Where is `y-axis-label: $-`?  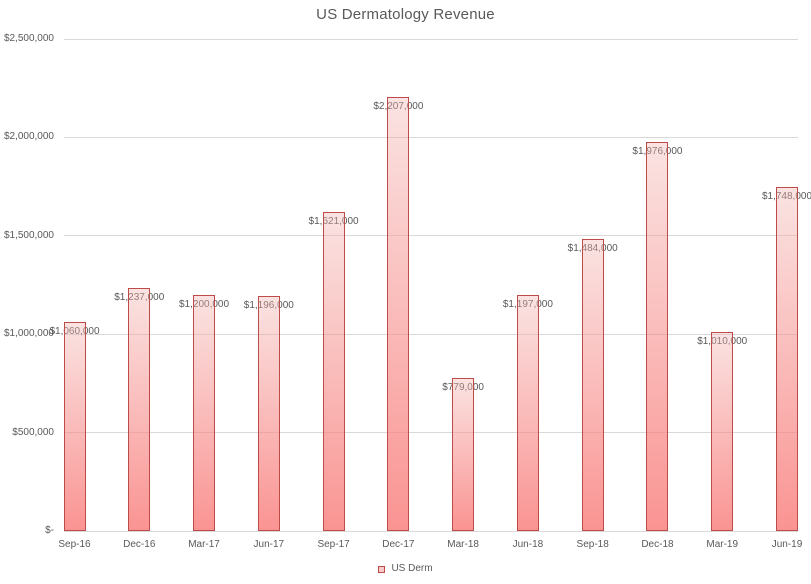
y-axis-label: $- is located at coordinates (49, 530).